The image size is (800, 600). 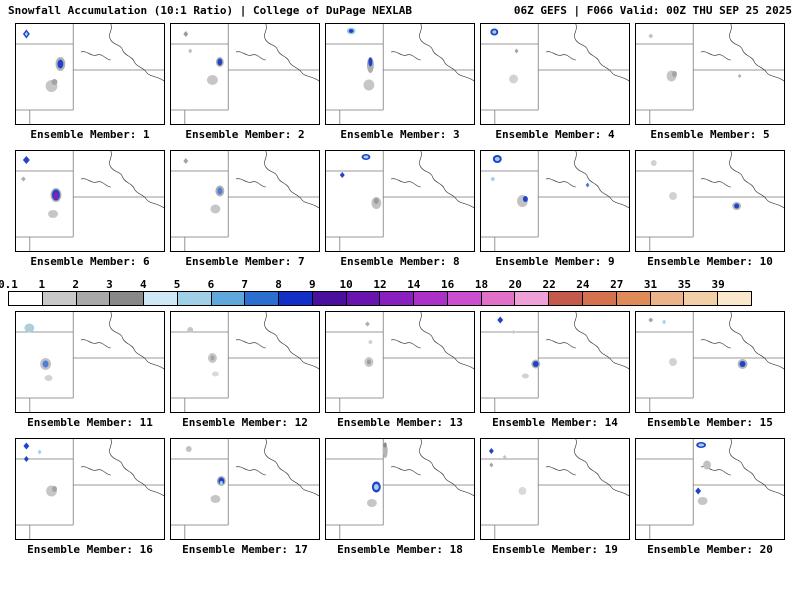 I want to click on colorbar-tick-label: 0.1, so click(x=9, y=284).